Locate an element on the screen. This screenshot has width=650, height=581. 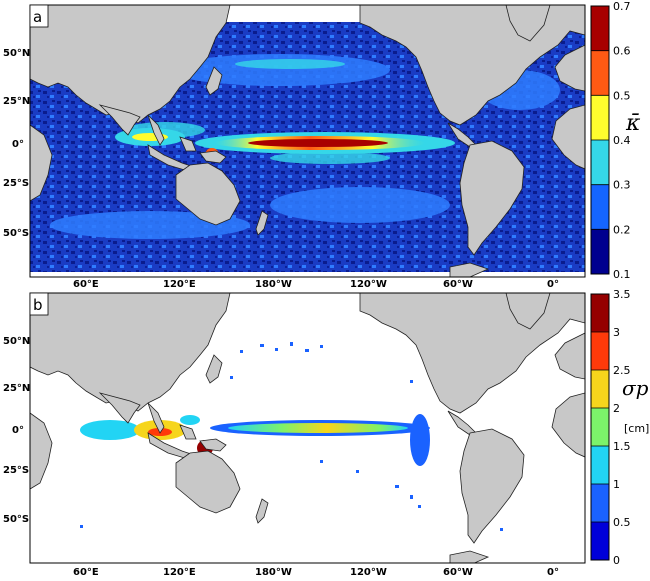
panel-b-lon-ticks: 60°E 120°E 180°W 120°W 60°W 0° is located at coordinates (316, 572).